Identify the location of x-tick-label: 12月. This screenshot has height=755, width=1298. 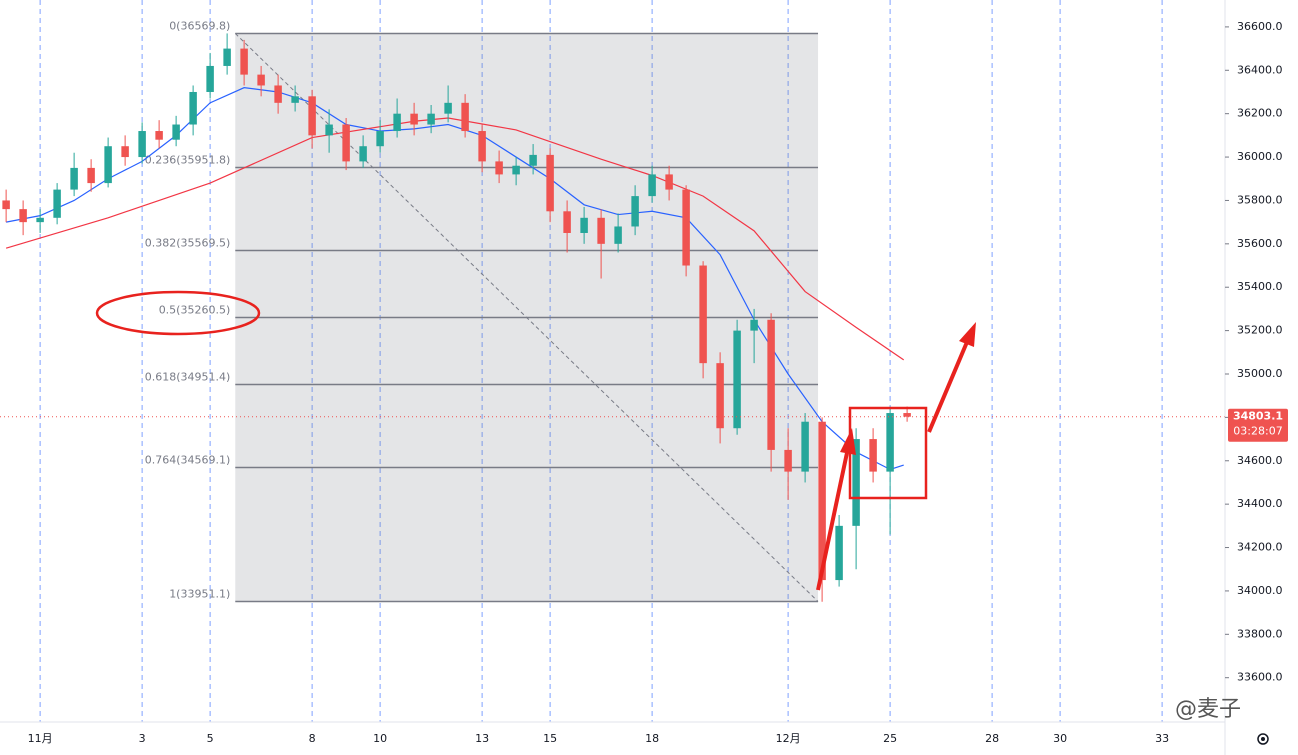
(788, 738).